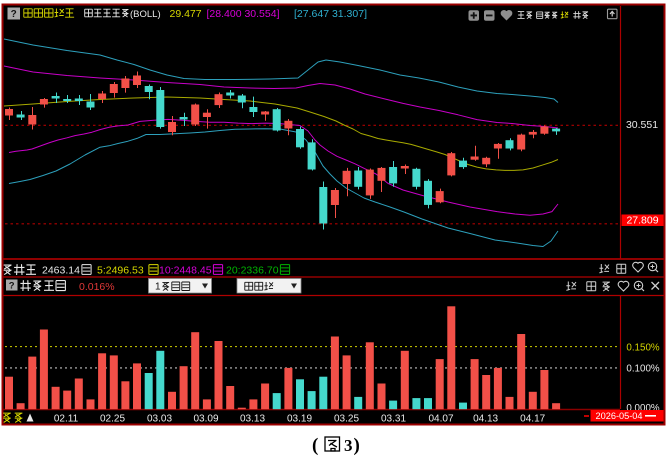 The image size is (669, 465). Describe the element at coordinates (346, 419) in the screenshot. I see `svg-text: 03.25` at that location.